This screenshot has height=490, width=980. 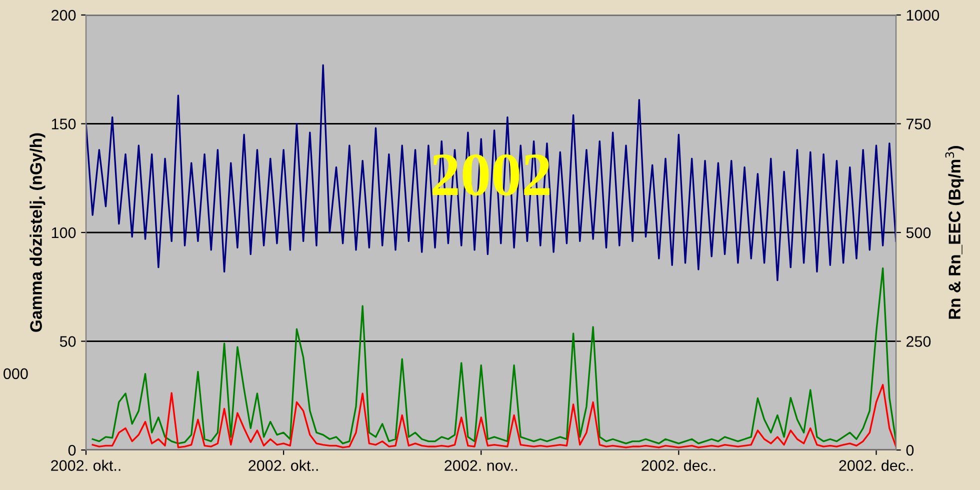 What do you see at coordinates (918, 124) in the screenshot?
I see `y2-tick-label: 750` at bounding box center [918, 124].